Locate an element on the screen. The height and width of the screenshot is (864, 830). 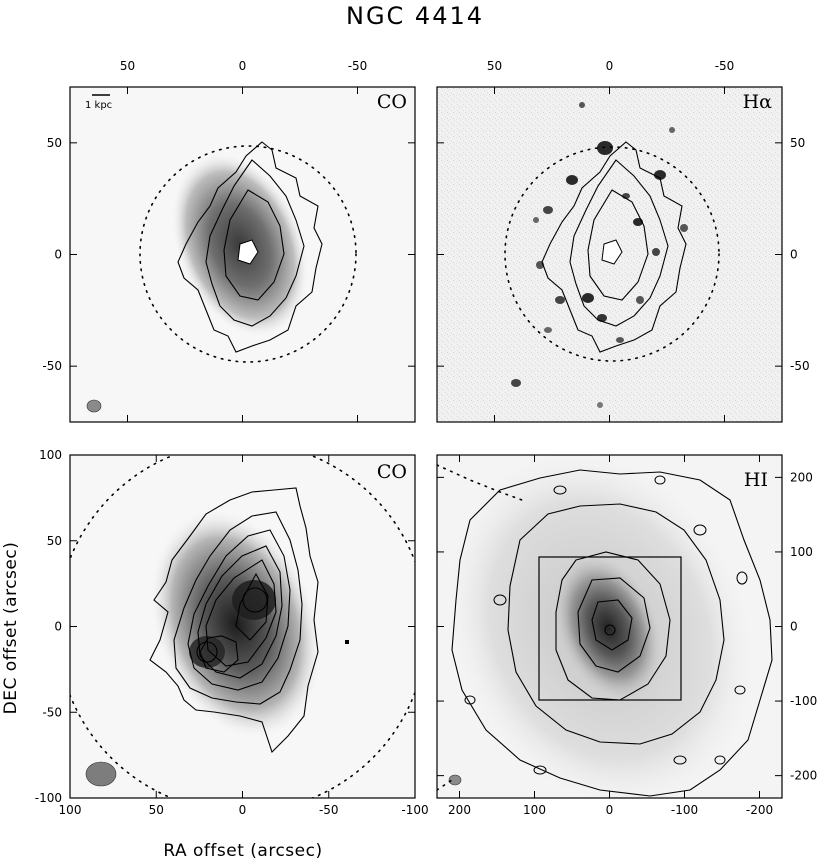
halpha-contour-mid is located at coordinates (619, 243).